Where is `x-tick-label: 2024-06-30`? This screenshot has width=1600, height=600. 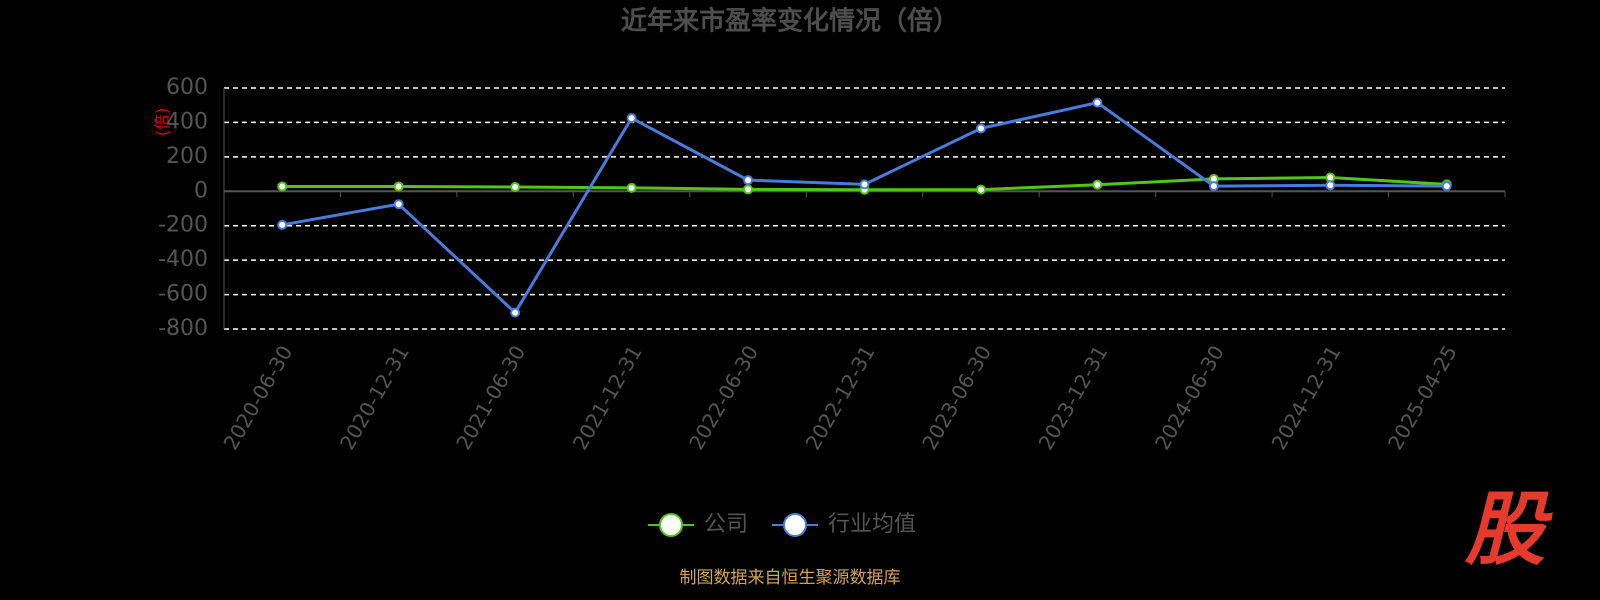 x-tick-label: 2024-06-30 is located at coordinates (1189, 397).